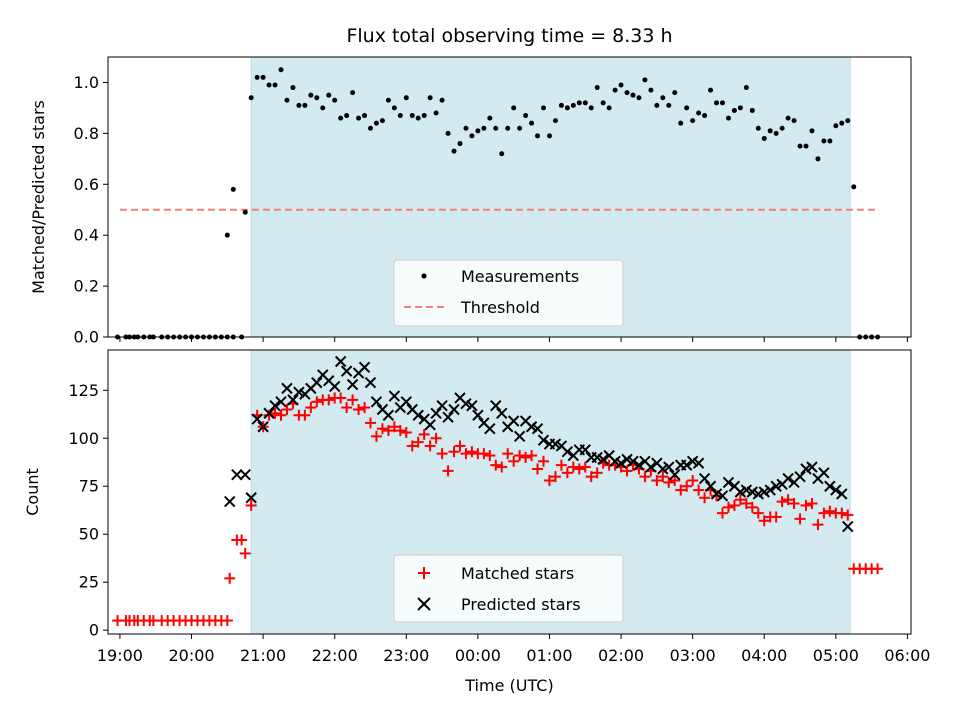 This screenshot has width=960, height=724. Describe the element at coordinates (764, 655) in the screenshot. I see `x-tick-label: 04:00` at that location.